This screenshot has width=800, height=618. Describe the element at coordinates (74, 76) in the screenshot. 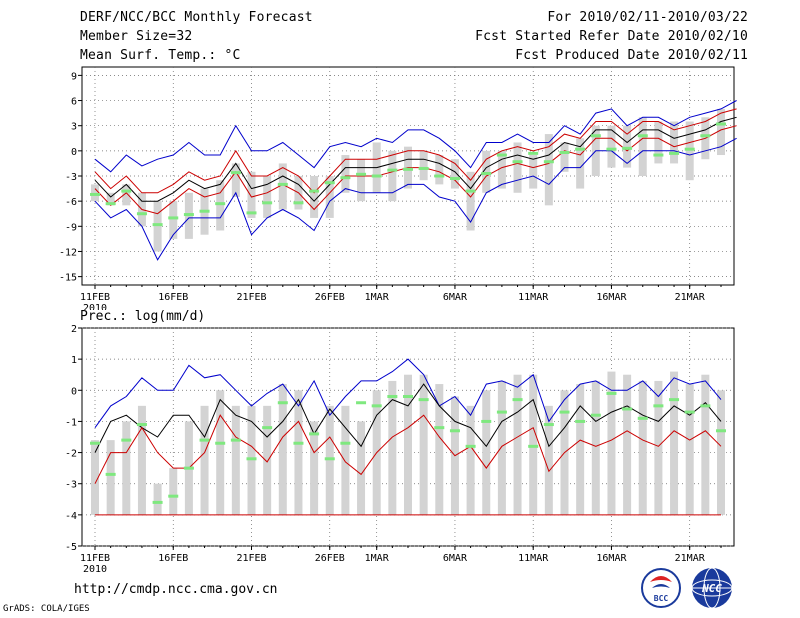

I see `y-tick-label: 9` at that location.